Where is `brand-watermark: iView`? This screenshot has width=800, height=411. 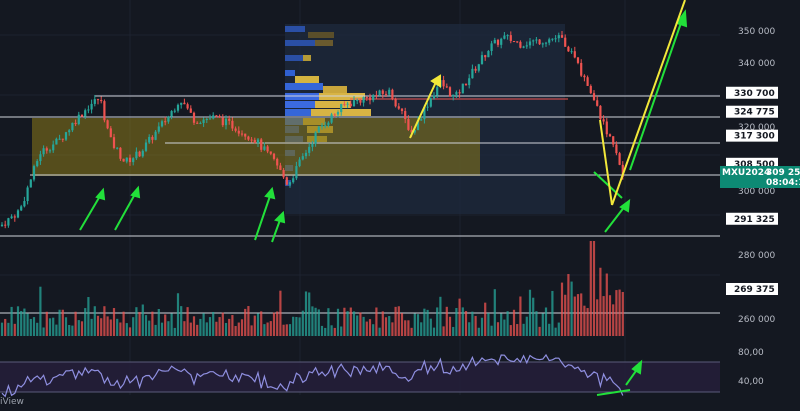 brand-watermark: iView is located at coordinates (12, 402).